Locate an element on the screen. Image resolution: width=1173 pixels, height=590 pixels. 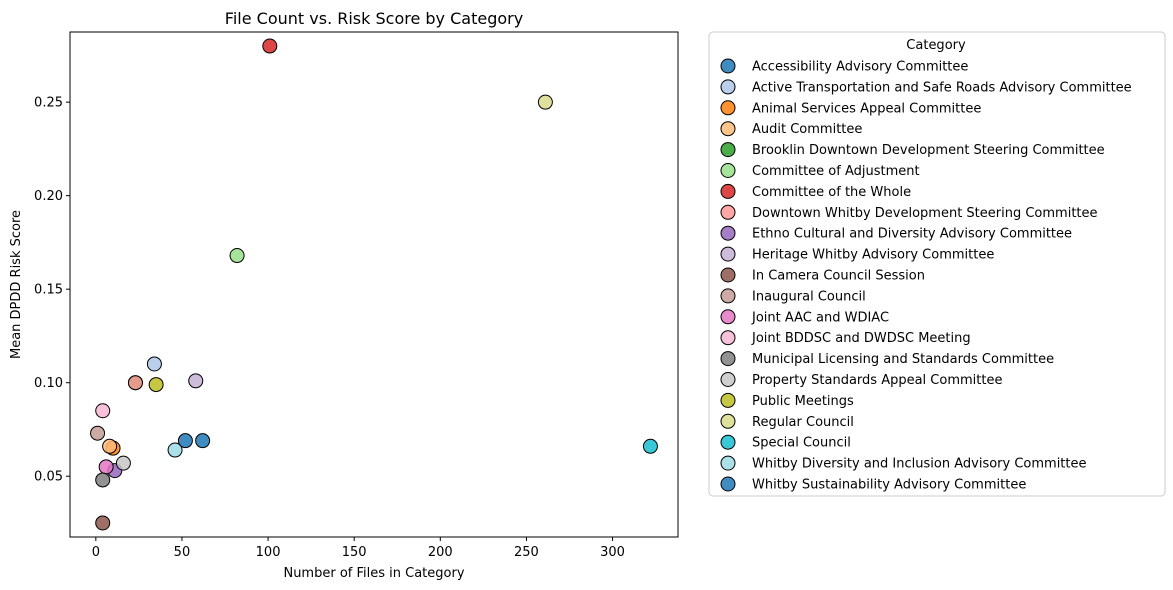
y-tick-label: 0.05 is located at coordinates (48, 477).